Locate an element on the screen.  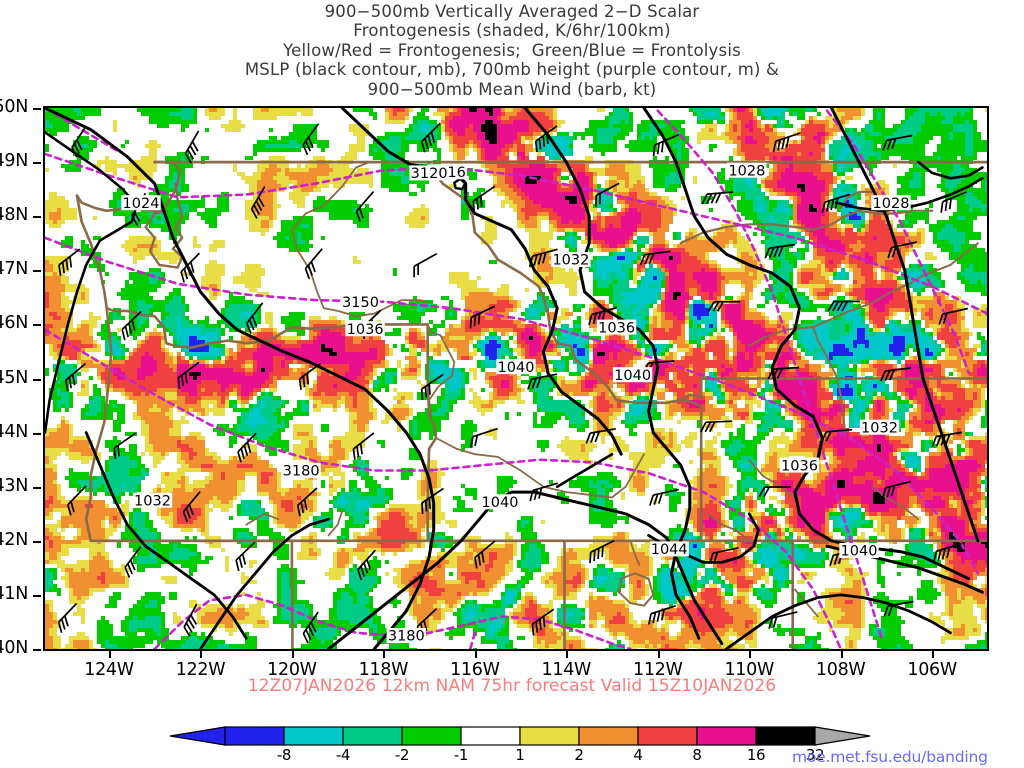
colorbar-swatch-yellow is located at coordinates (549, 736).